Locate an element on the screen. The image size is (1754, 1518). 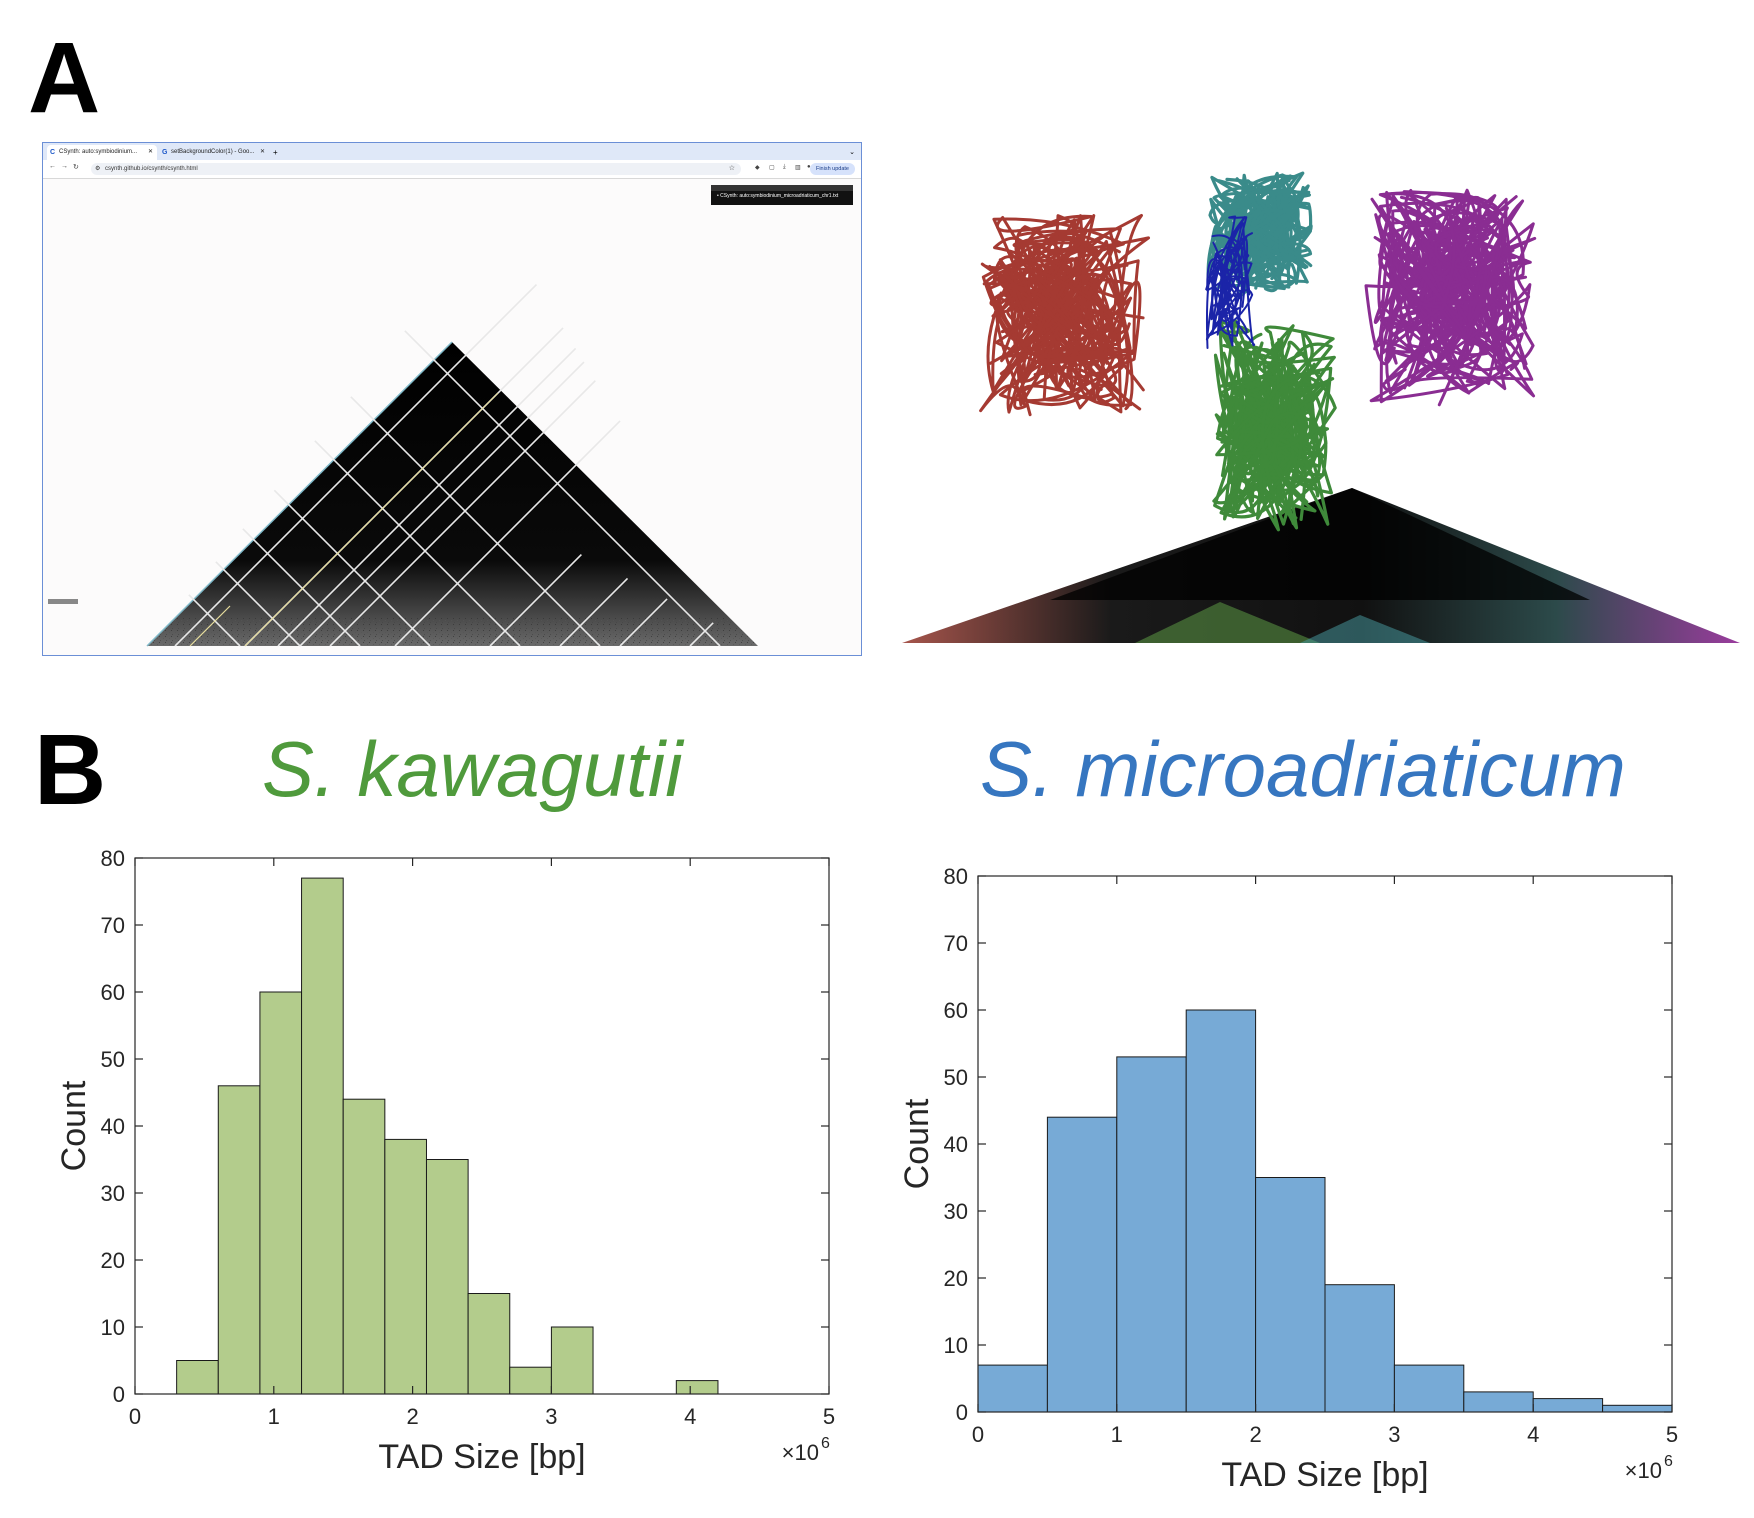
extension-icon: ◆ is located at coordinates (757, 168).